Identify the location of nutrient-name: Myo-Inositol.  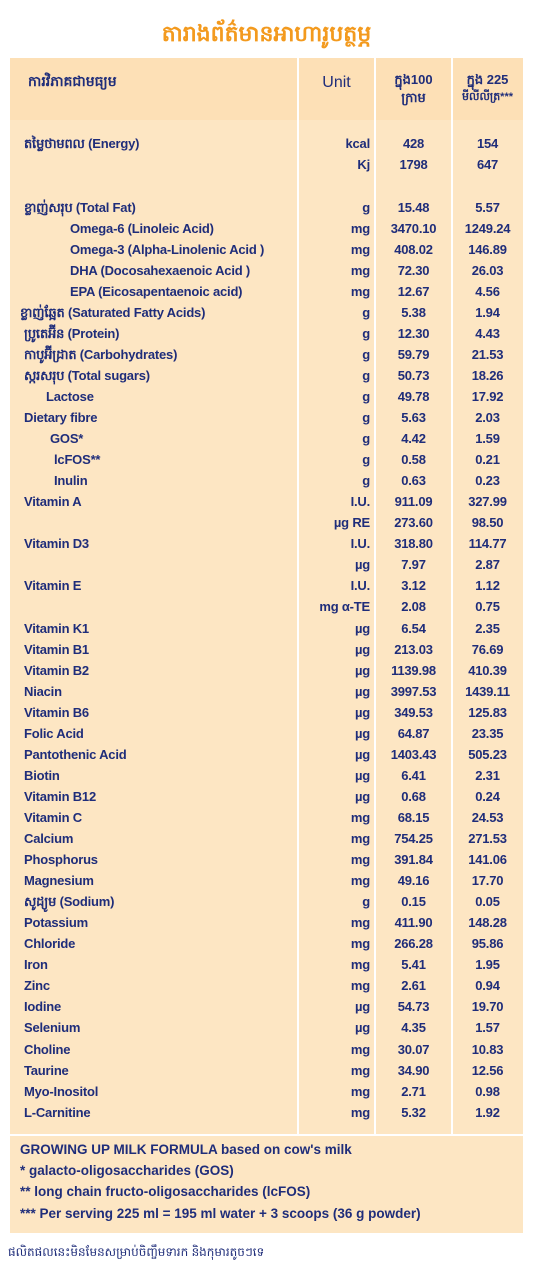
(61, 1091).